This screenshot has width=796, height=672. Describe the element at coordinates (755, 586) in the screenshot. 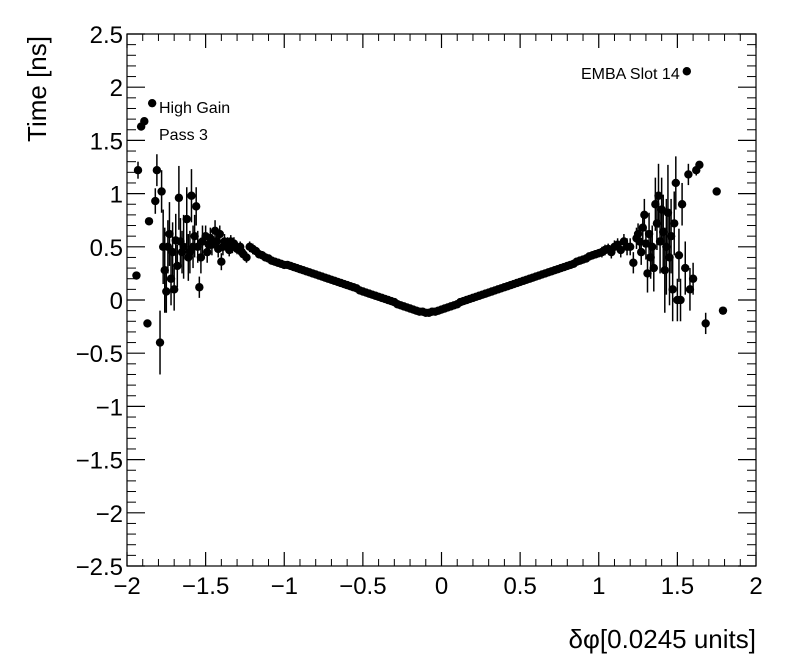

I see `x-tick-label: 2` at that location.